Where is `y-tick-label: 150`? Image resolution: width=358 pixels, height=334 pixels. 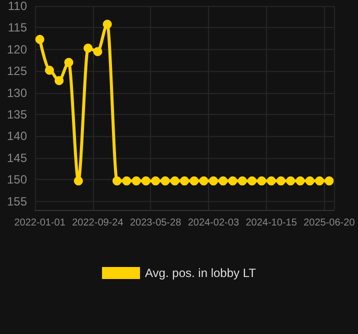
y-tick-label: 150 is located at coordinates (17, 179).